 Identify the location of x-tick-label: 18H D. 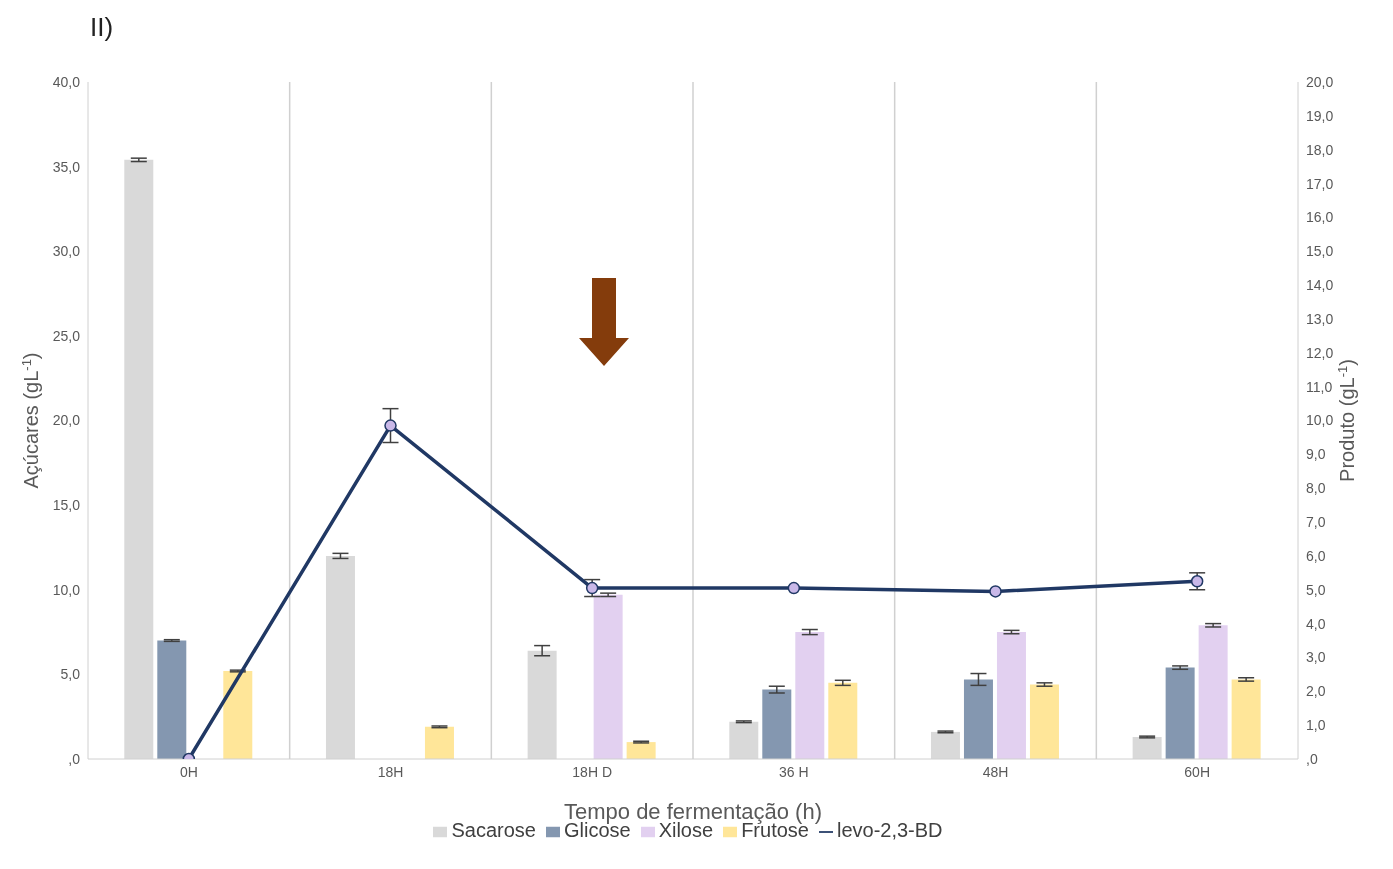
(592, 771).